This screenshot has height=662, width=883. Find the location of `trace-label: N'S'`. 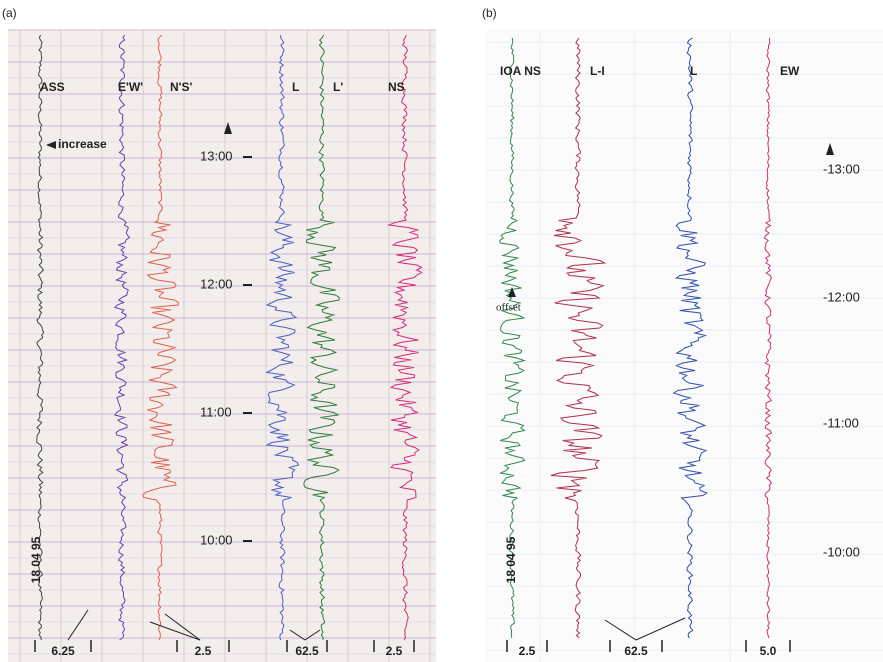

trace-label: N'S' is located at coordinates (181, 87).